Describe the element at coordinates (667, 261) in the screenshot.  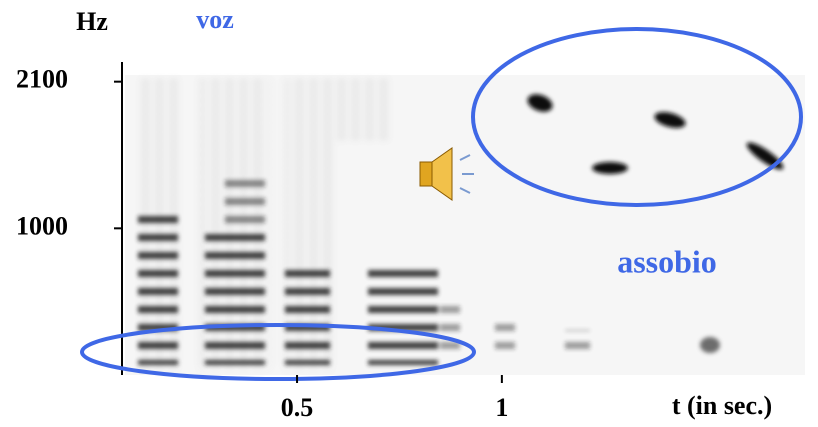
I see `annotation: assobio` at that location.